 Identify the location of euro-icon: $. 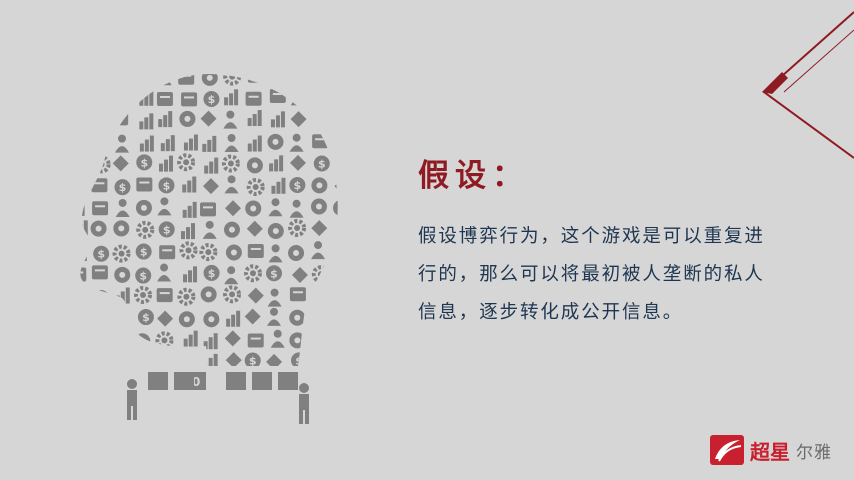
(166, 185).